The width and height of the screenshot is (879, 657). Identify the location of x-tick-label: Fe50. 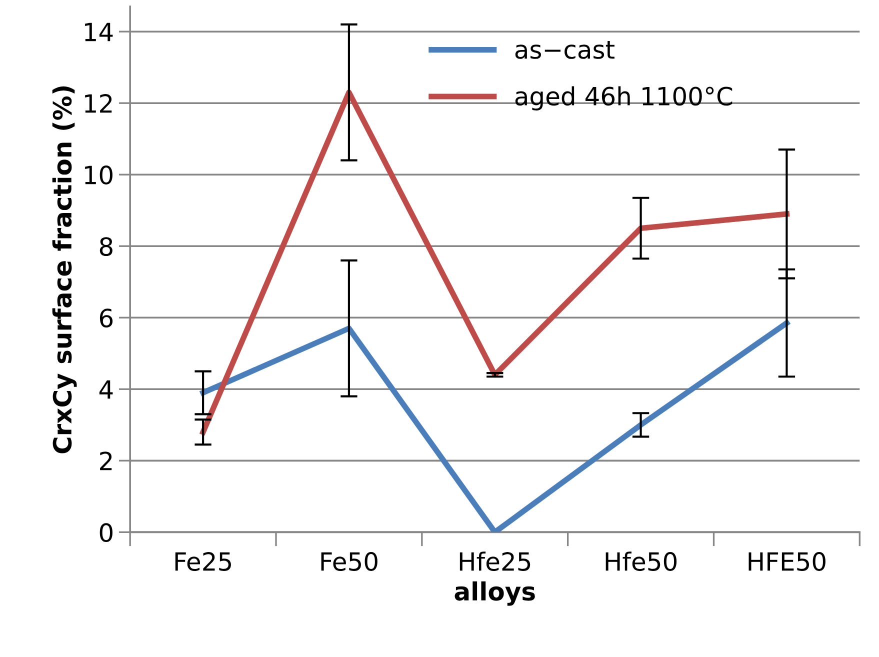
(349, 561).